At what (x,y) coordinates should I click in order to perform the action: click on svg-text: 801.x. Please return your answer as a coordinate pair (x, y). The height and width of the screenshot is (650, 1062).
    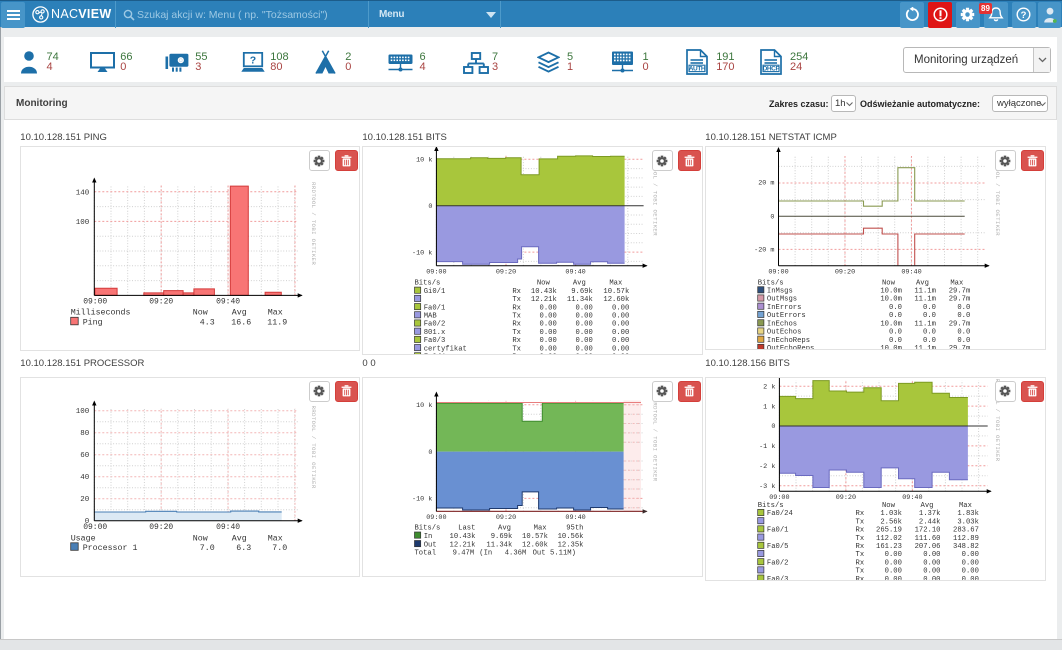
    Looking at the image, I should click on (435, 333).